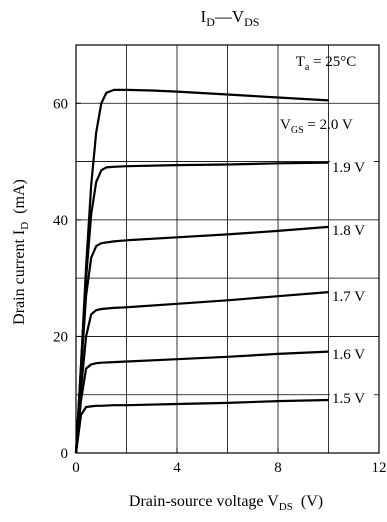 This screenshot has height=522, width=387. I want to click on y-tick-label: 20, so click(60, 337).